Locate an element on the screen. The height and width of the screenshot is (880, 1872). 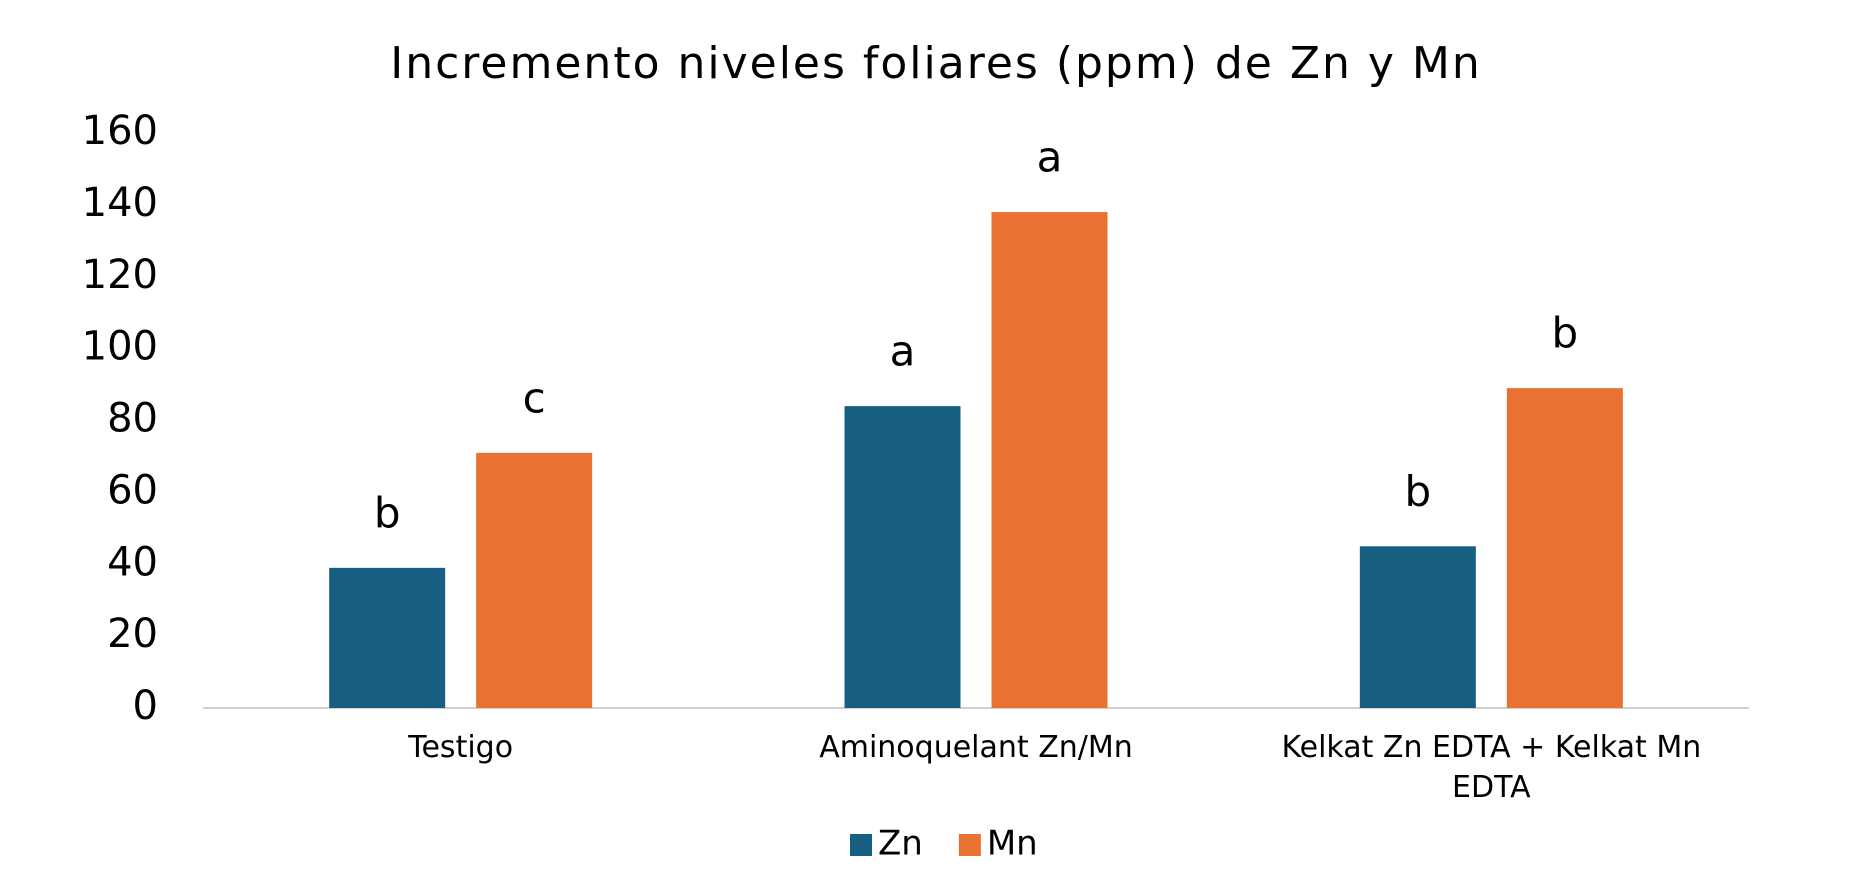
legend-label: Zn is located at coordinates (900, 844).